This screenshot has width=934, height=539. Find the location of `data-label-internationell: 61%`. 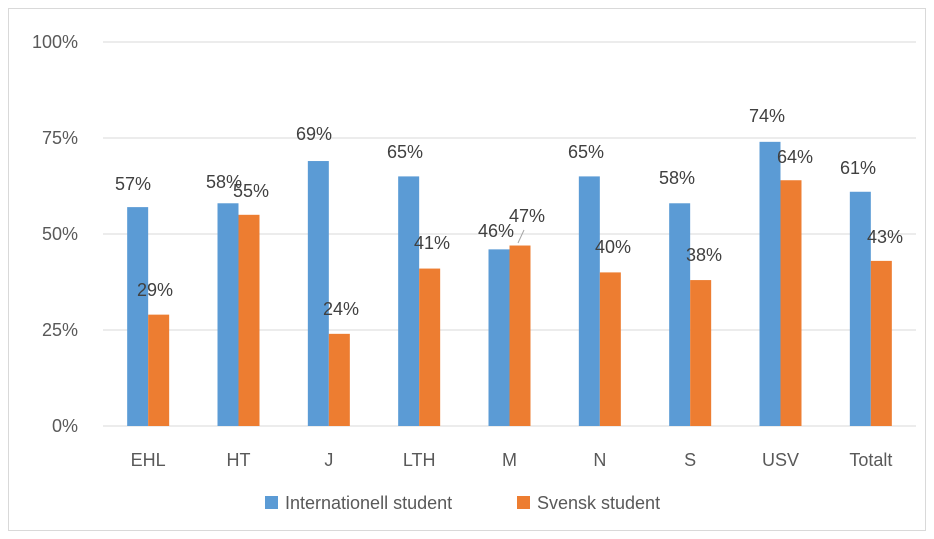

data-label-internationell: 61% is located at coordinates (858, 168).